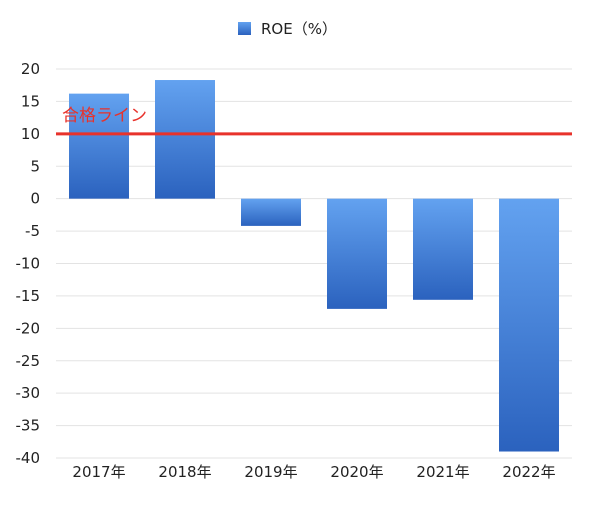 Image resolution: width=600 pixels, height=507 pixels. Describe the element at coordinates (314, 121) in the screenshot. I see `reference-line-group: 合格ライン` at that location.